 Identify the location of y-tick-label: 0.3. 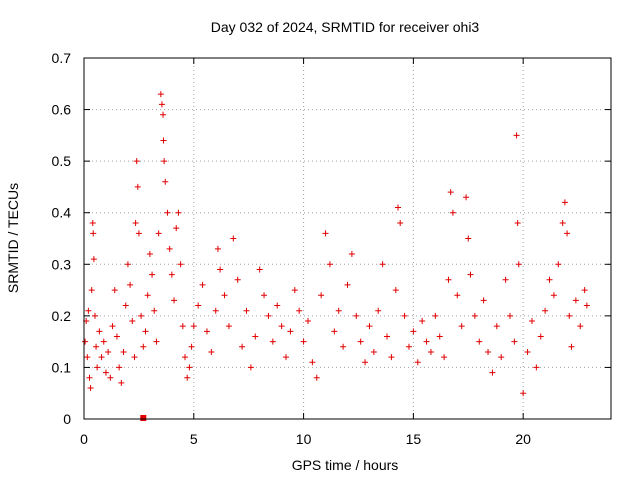
(62, 264).